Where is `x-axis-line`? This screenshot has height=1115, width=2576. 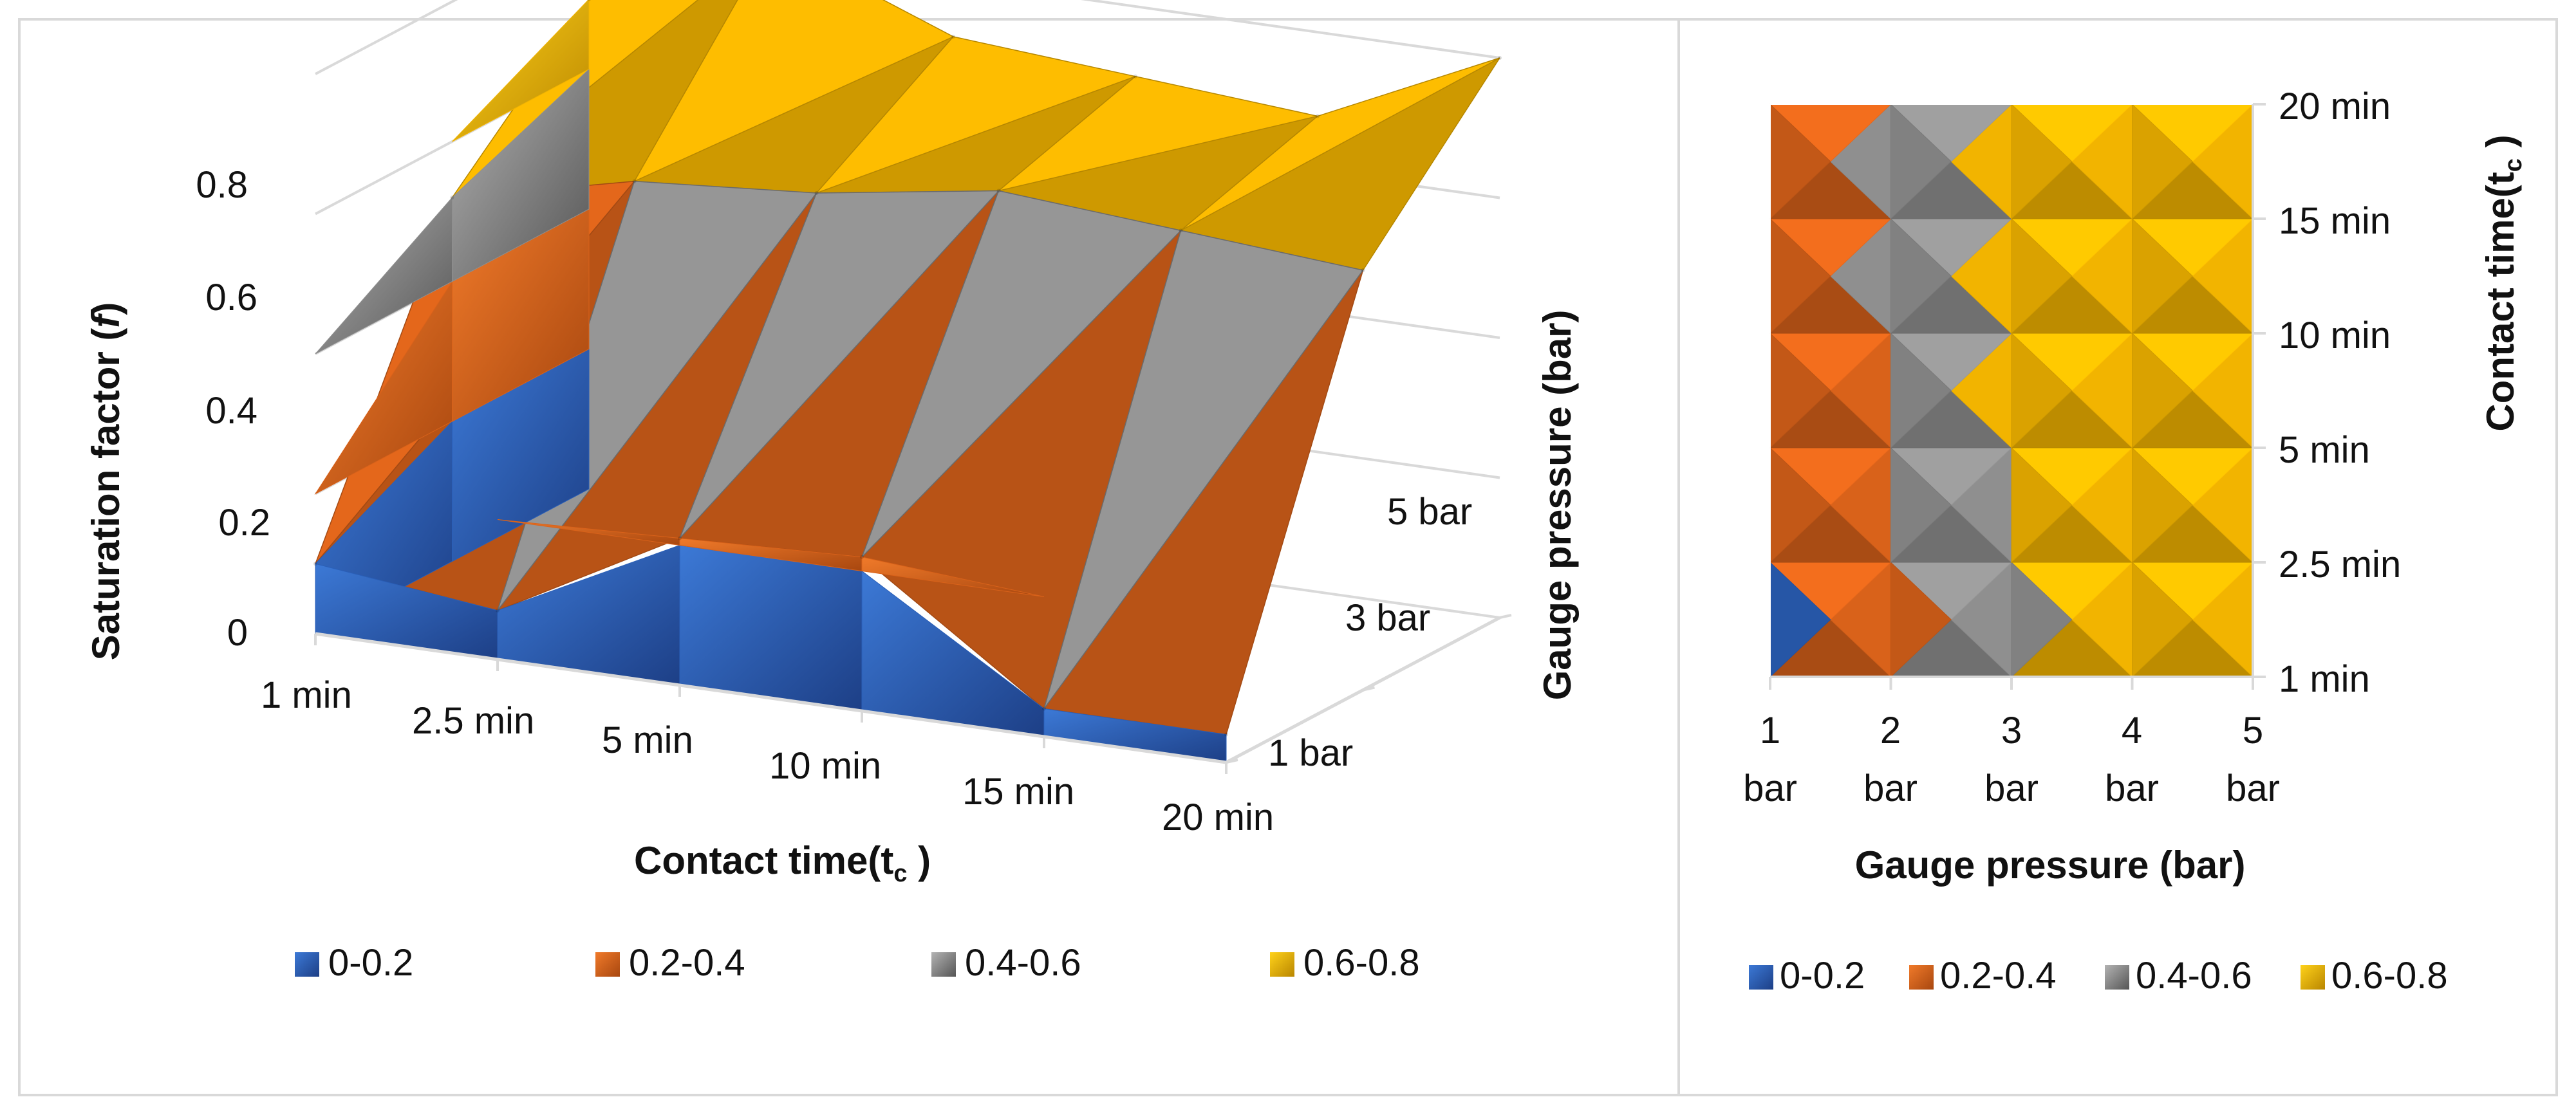 x-axis-line is located at coordinates (771, 698).